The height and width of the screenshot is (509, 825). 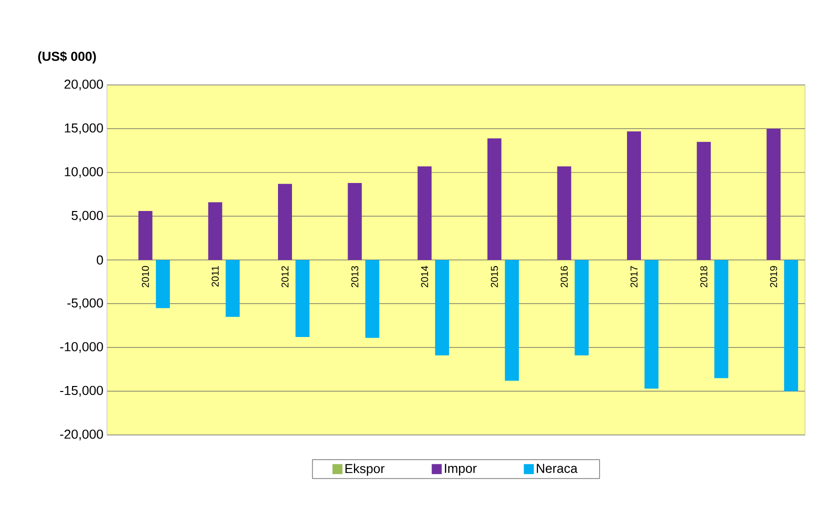 What do you see at coordinates (83, 172) in the screenshot?
I see `y-tick-label: 10,000` at bounding box center [83, 172].